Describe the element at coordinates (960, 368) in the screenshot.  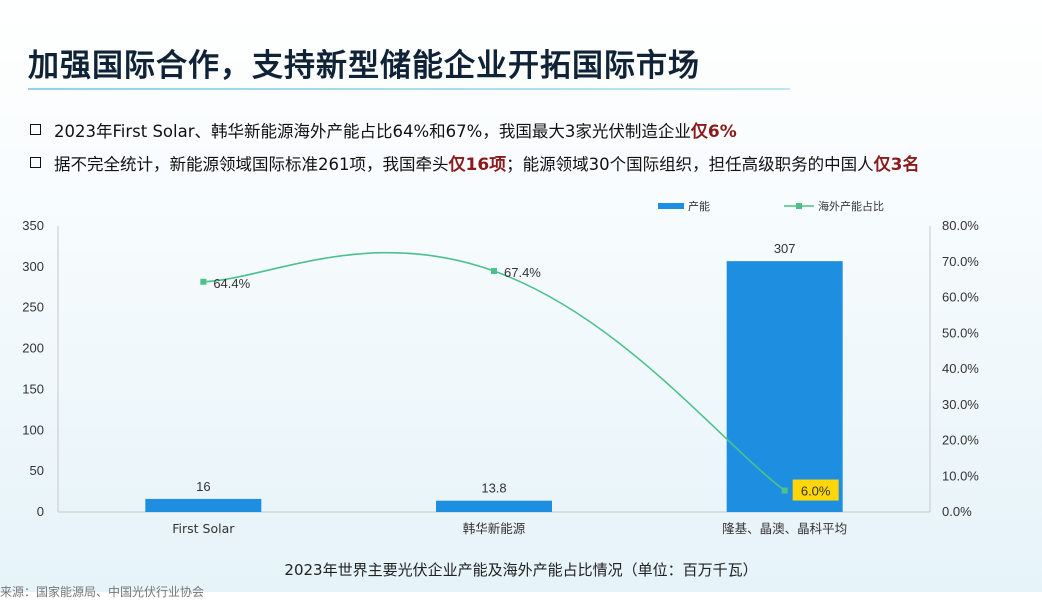
I see `y-right-tick-label: 40.0%` at that location.